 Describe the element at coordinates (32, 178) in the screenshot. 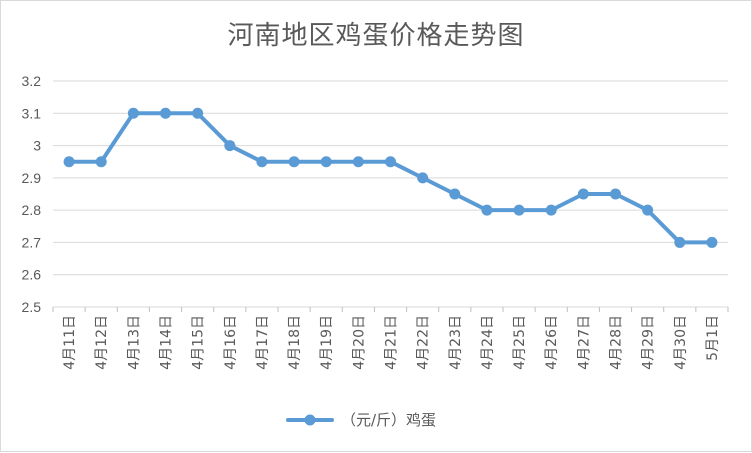

I see `y-tick-label: 2.9` at that location.